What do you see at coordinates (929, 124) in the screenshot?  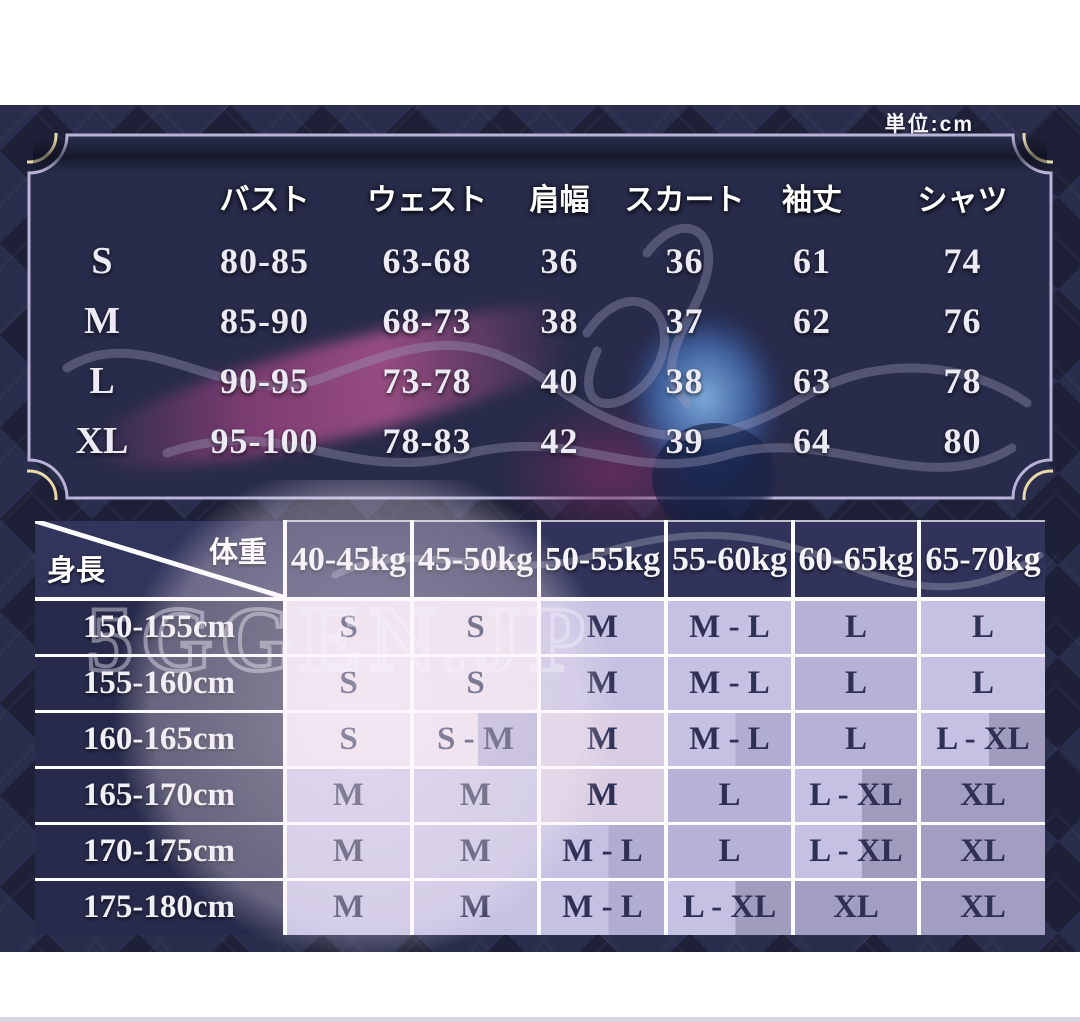 I see `unit-note: 単位:cm` at bounding box center [929, 124].